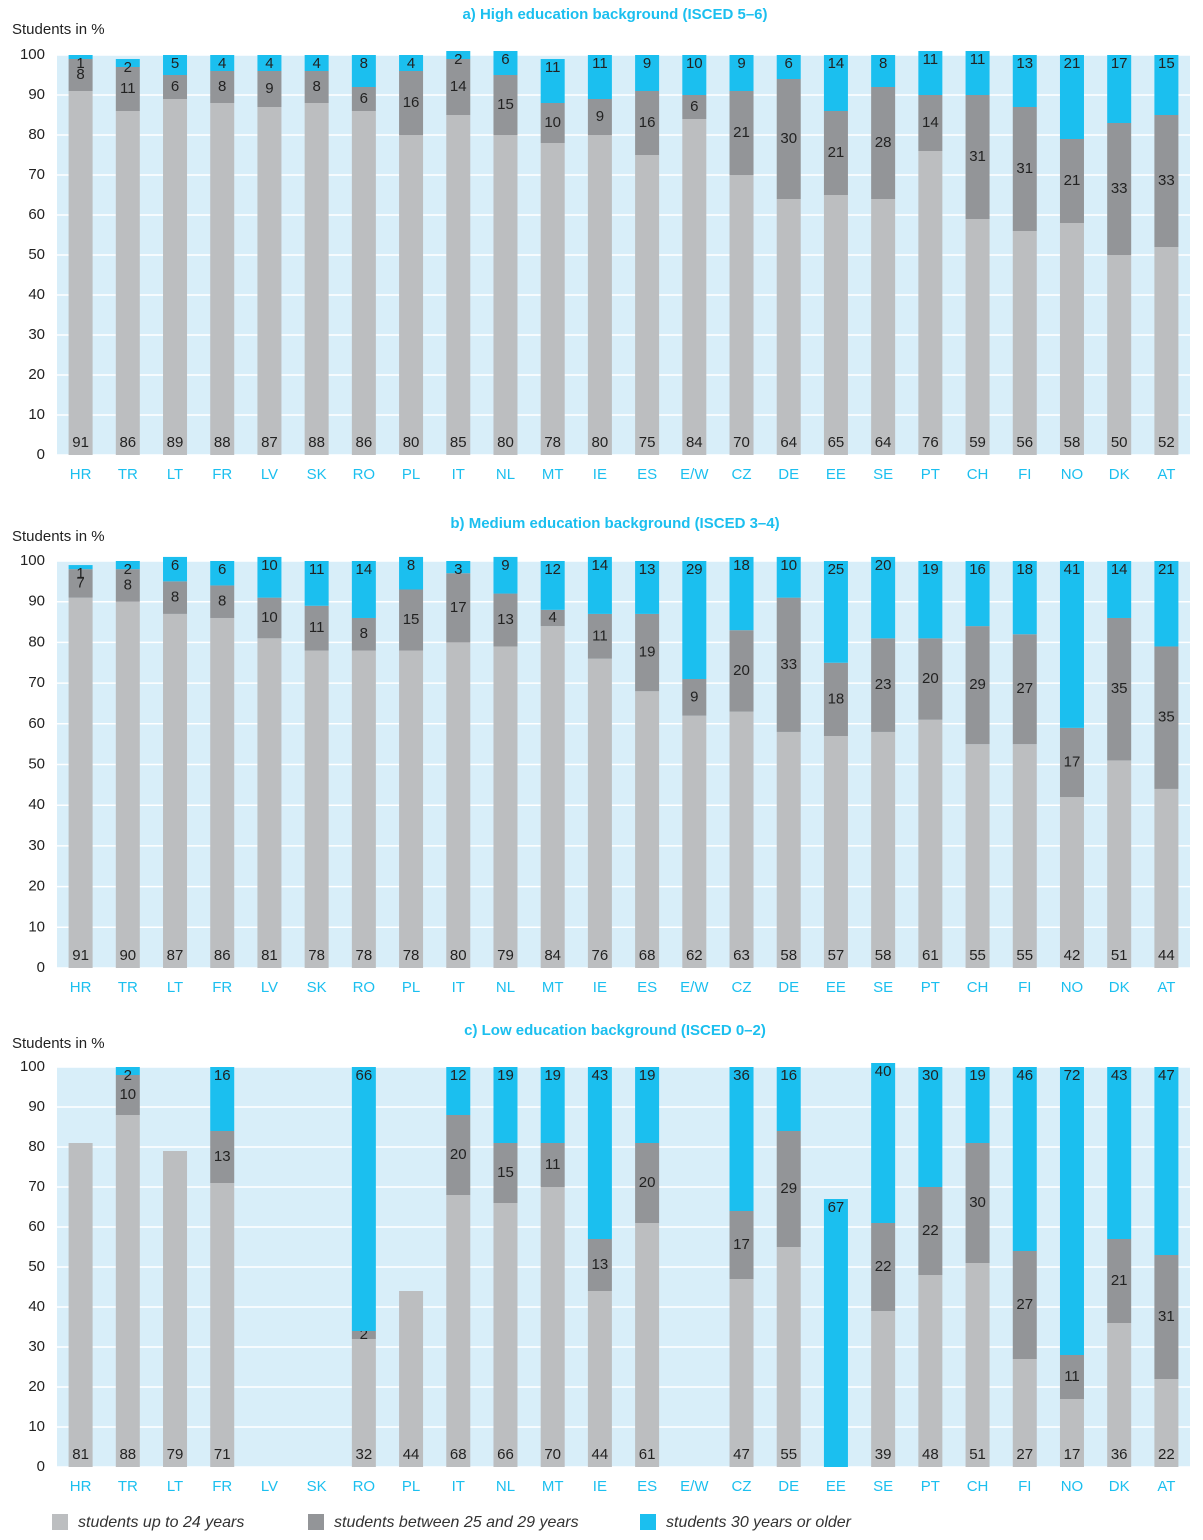 Image resolution: width=1203 pixels, height=1540 pixels. Describe the element at coordinates (1166, 180) in the screenshot. I see `data-label: 33` at that location.